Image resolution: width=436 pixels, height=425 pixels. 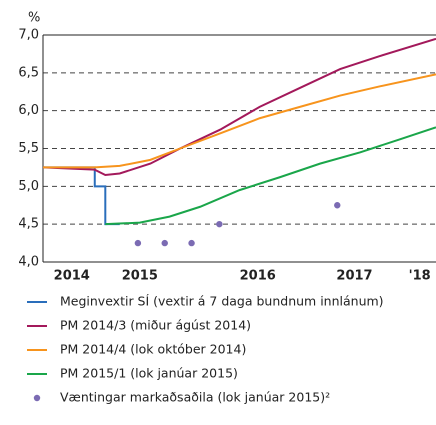 I want to click on y-tick-label: 4,5, so click(x=28, y=224).